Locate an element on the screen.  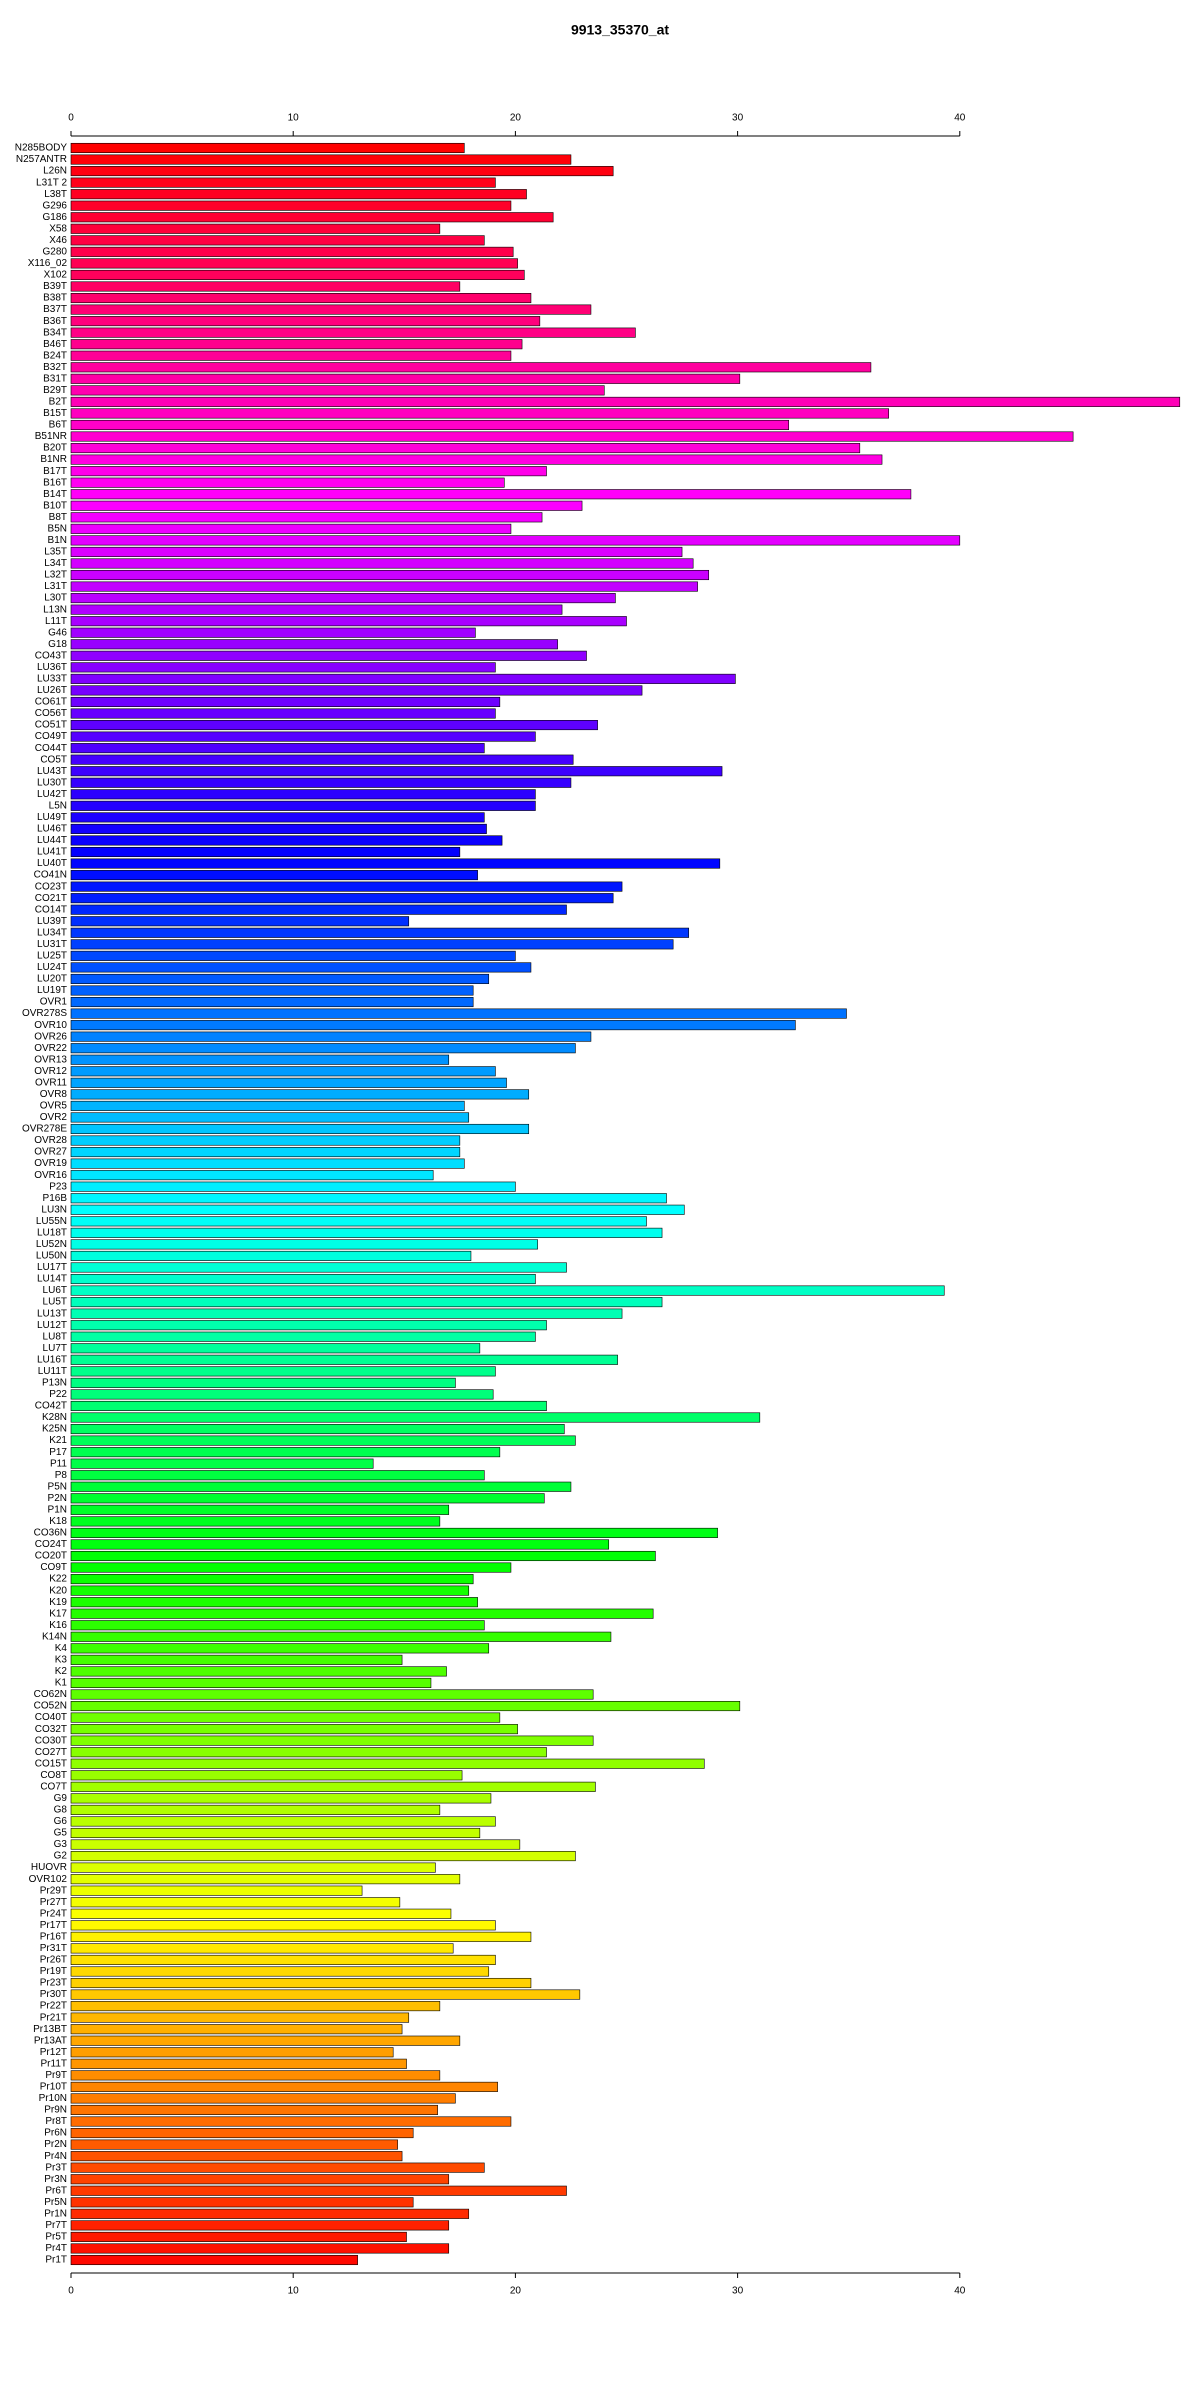
y-tick-label: LU8T is located at coordinates (55, 1336).